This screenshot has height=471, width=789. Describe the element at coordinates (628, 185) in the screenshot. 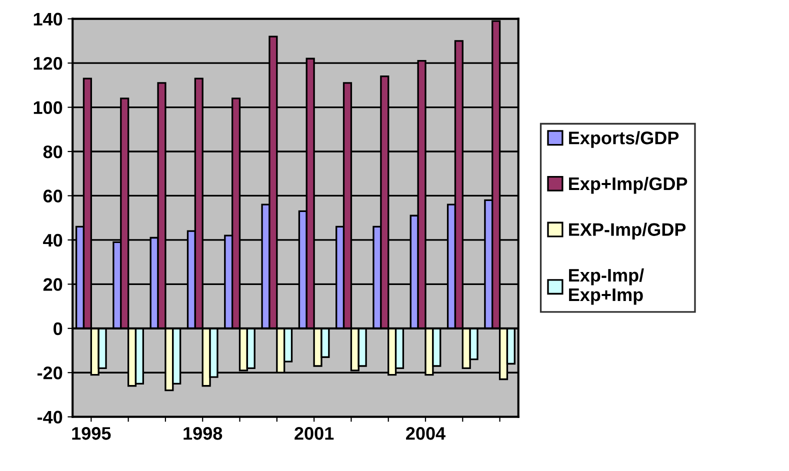

I see `legend-label: Exp+Imp/GDP` at that location.